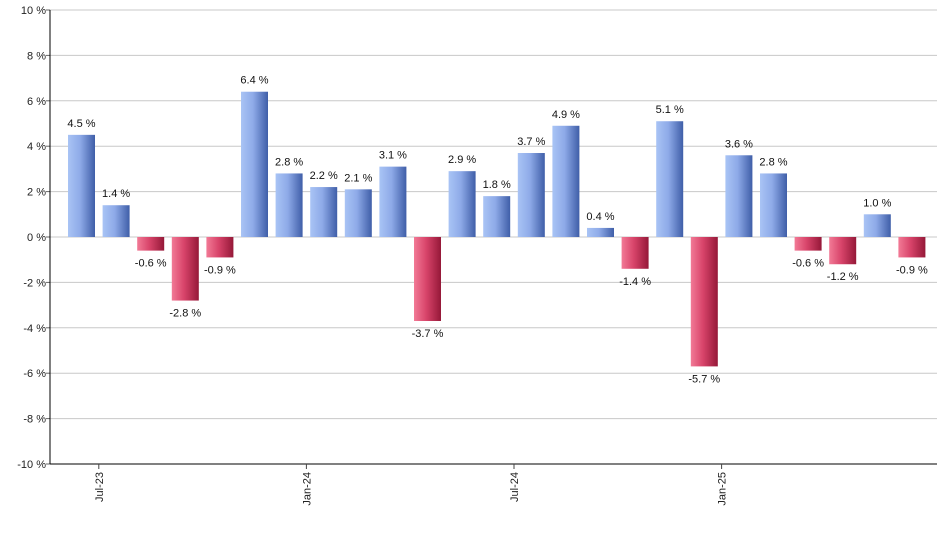  I want to click on y-axis-ticks: -10 % -8 % -6 % -4 % -2 % 0 % 2 % 4 % 6 % 8 % 10 %, so click(33, 238).